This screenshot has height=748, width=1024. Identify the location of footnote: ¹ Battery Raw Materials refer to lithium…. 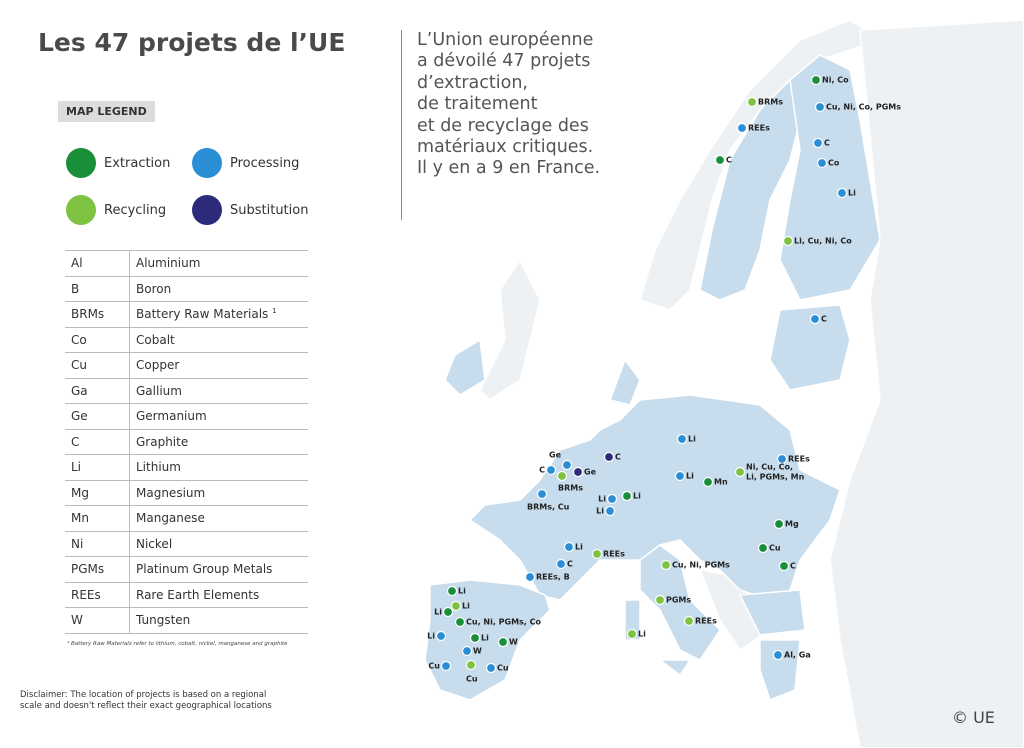
(177, 644).